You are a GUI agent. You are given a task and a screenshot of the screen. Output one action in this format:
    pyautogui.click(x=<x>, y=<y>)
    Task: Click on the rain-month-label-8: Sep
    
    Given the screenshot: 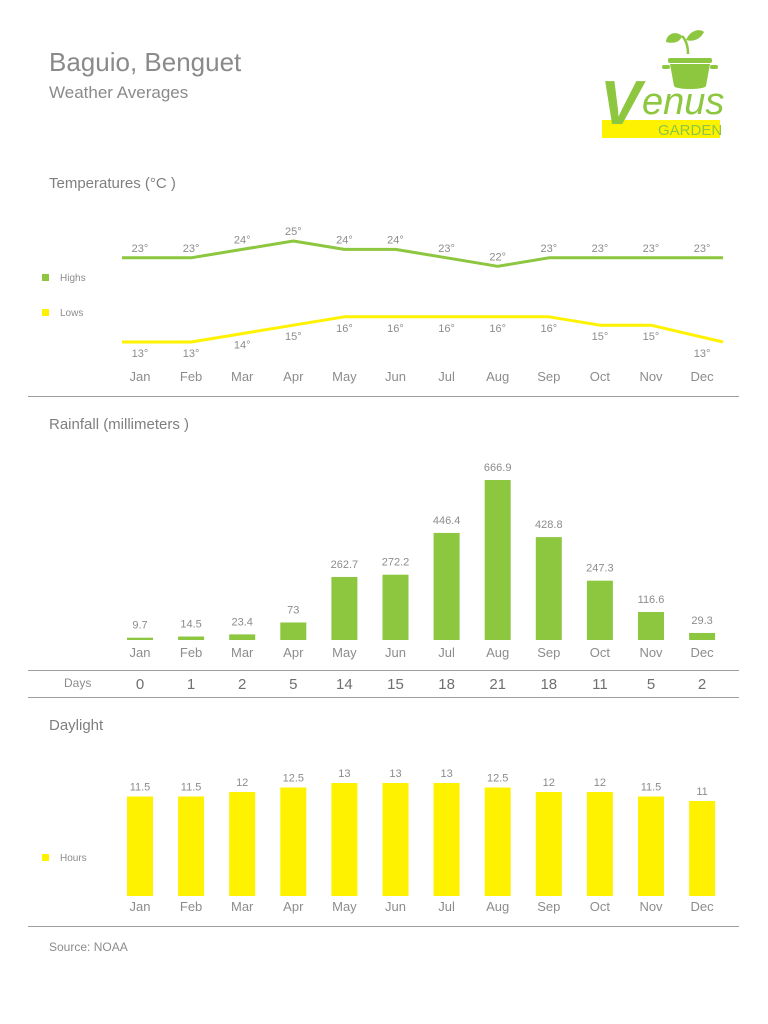 What is the action you would take?
    pyautogui.click(x=548, y=652)
    